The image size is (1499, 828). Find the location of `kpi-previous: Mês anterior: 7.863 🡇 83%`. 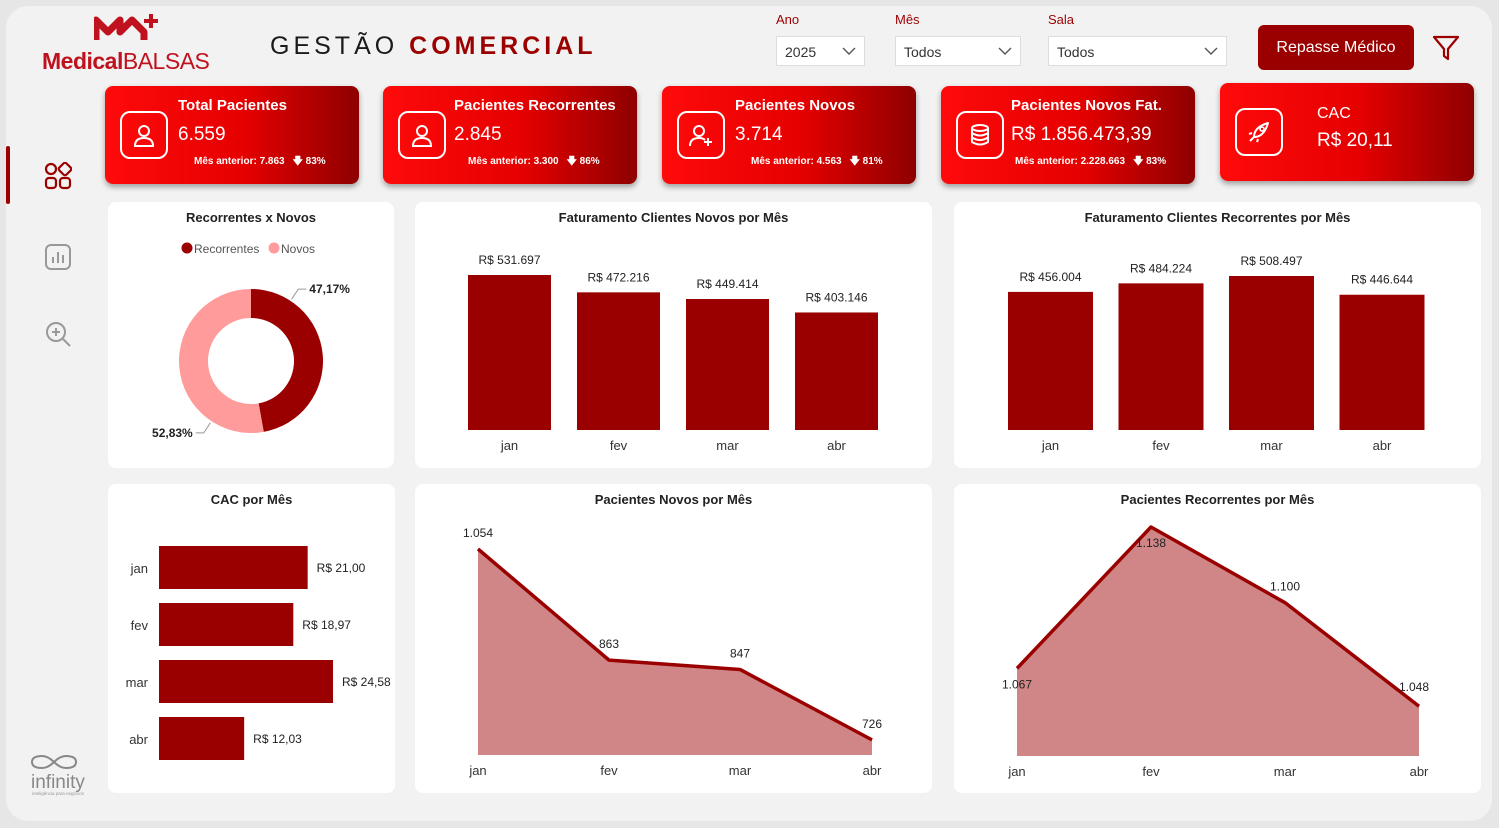

kpi-previous: Mês anterior: 7.863 🡇 83% is located at coordinates (260, 161).